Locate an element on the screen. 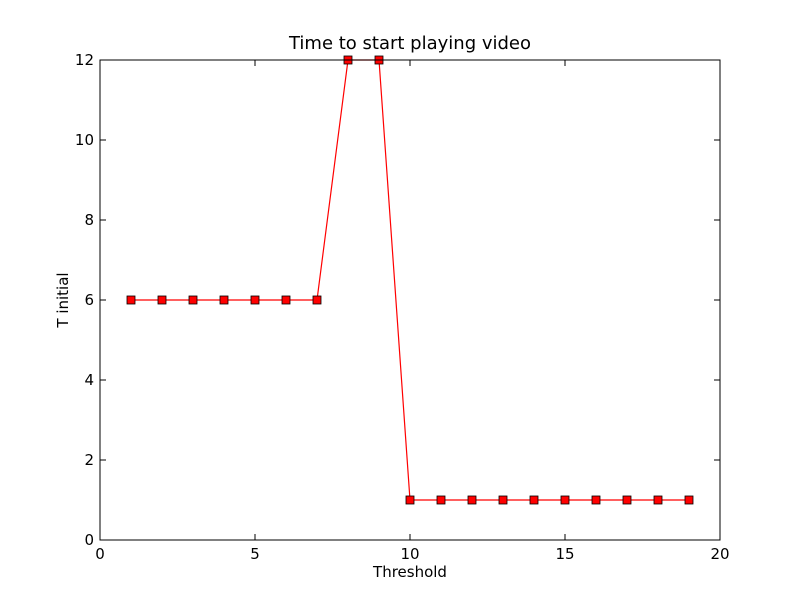 The height and width of the screenshot is (600, 800). x-tick-label: 0 is located at coordinates (100, 554).